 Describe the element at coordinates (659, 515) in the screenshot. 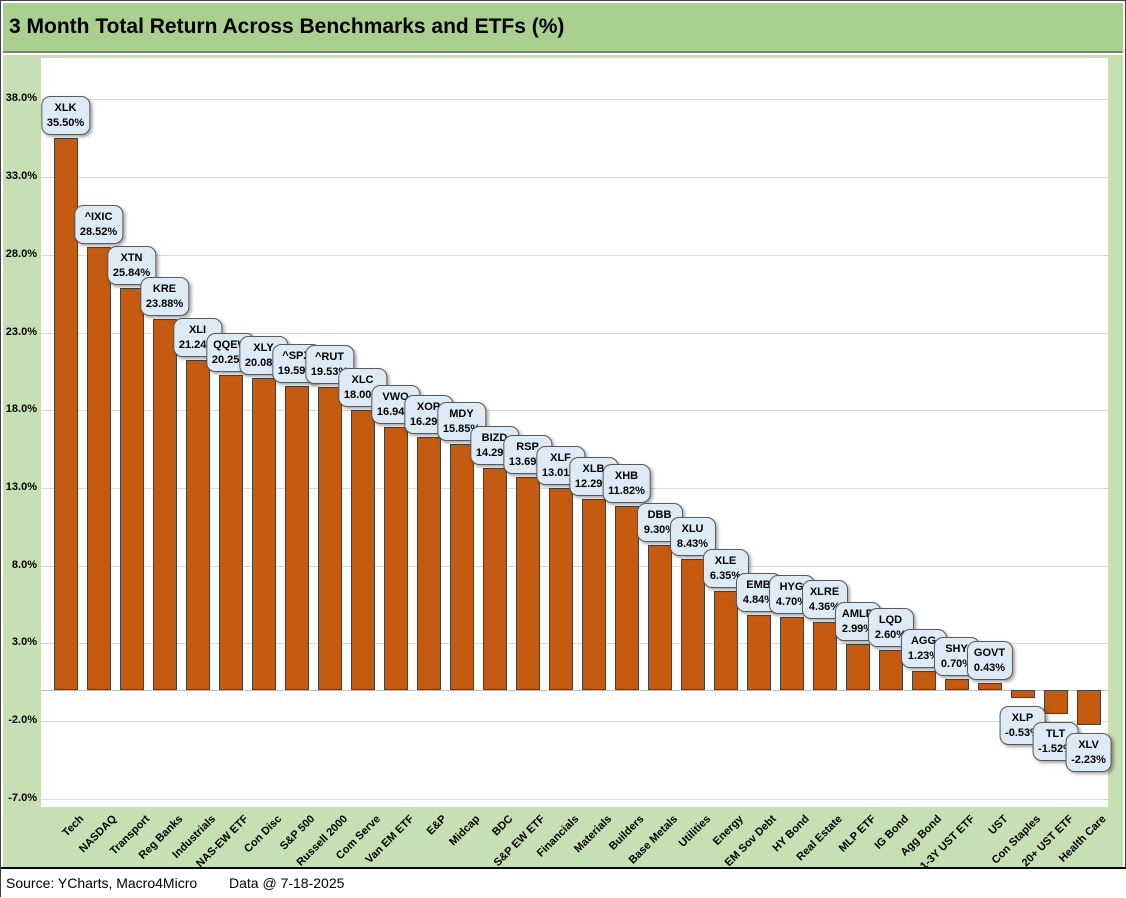

I see `callout-ticker: DBB` at that location.